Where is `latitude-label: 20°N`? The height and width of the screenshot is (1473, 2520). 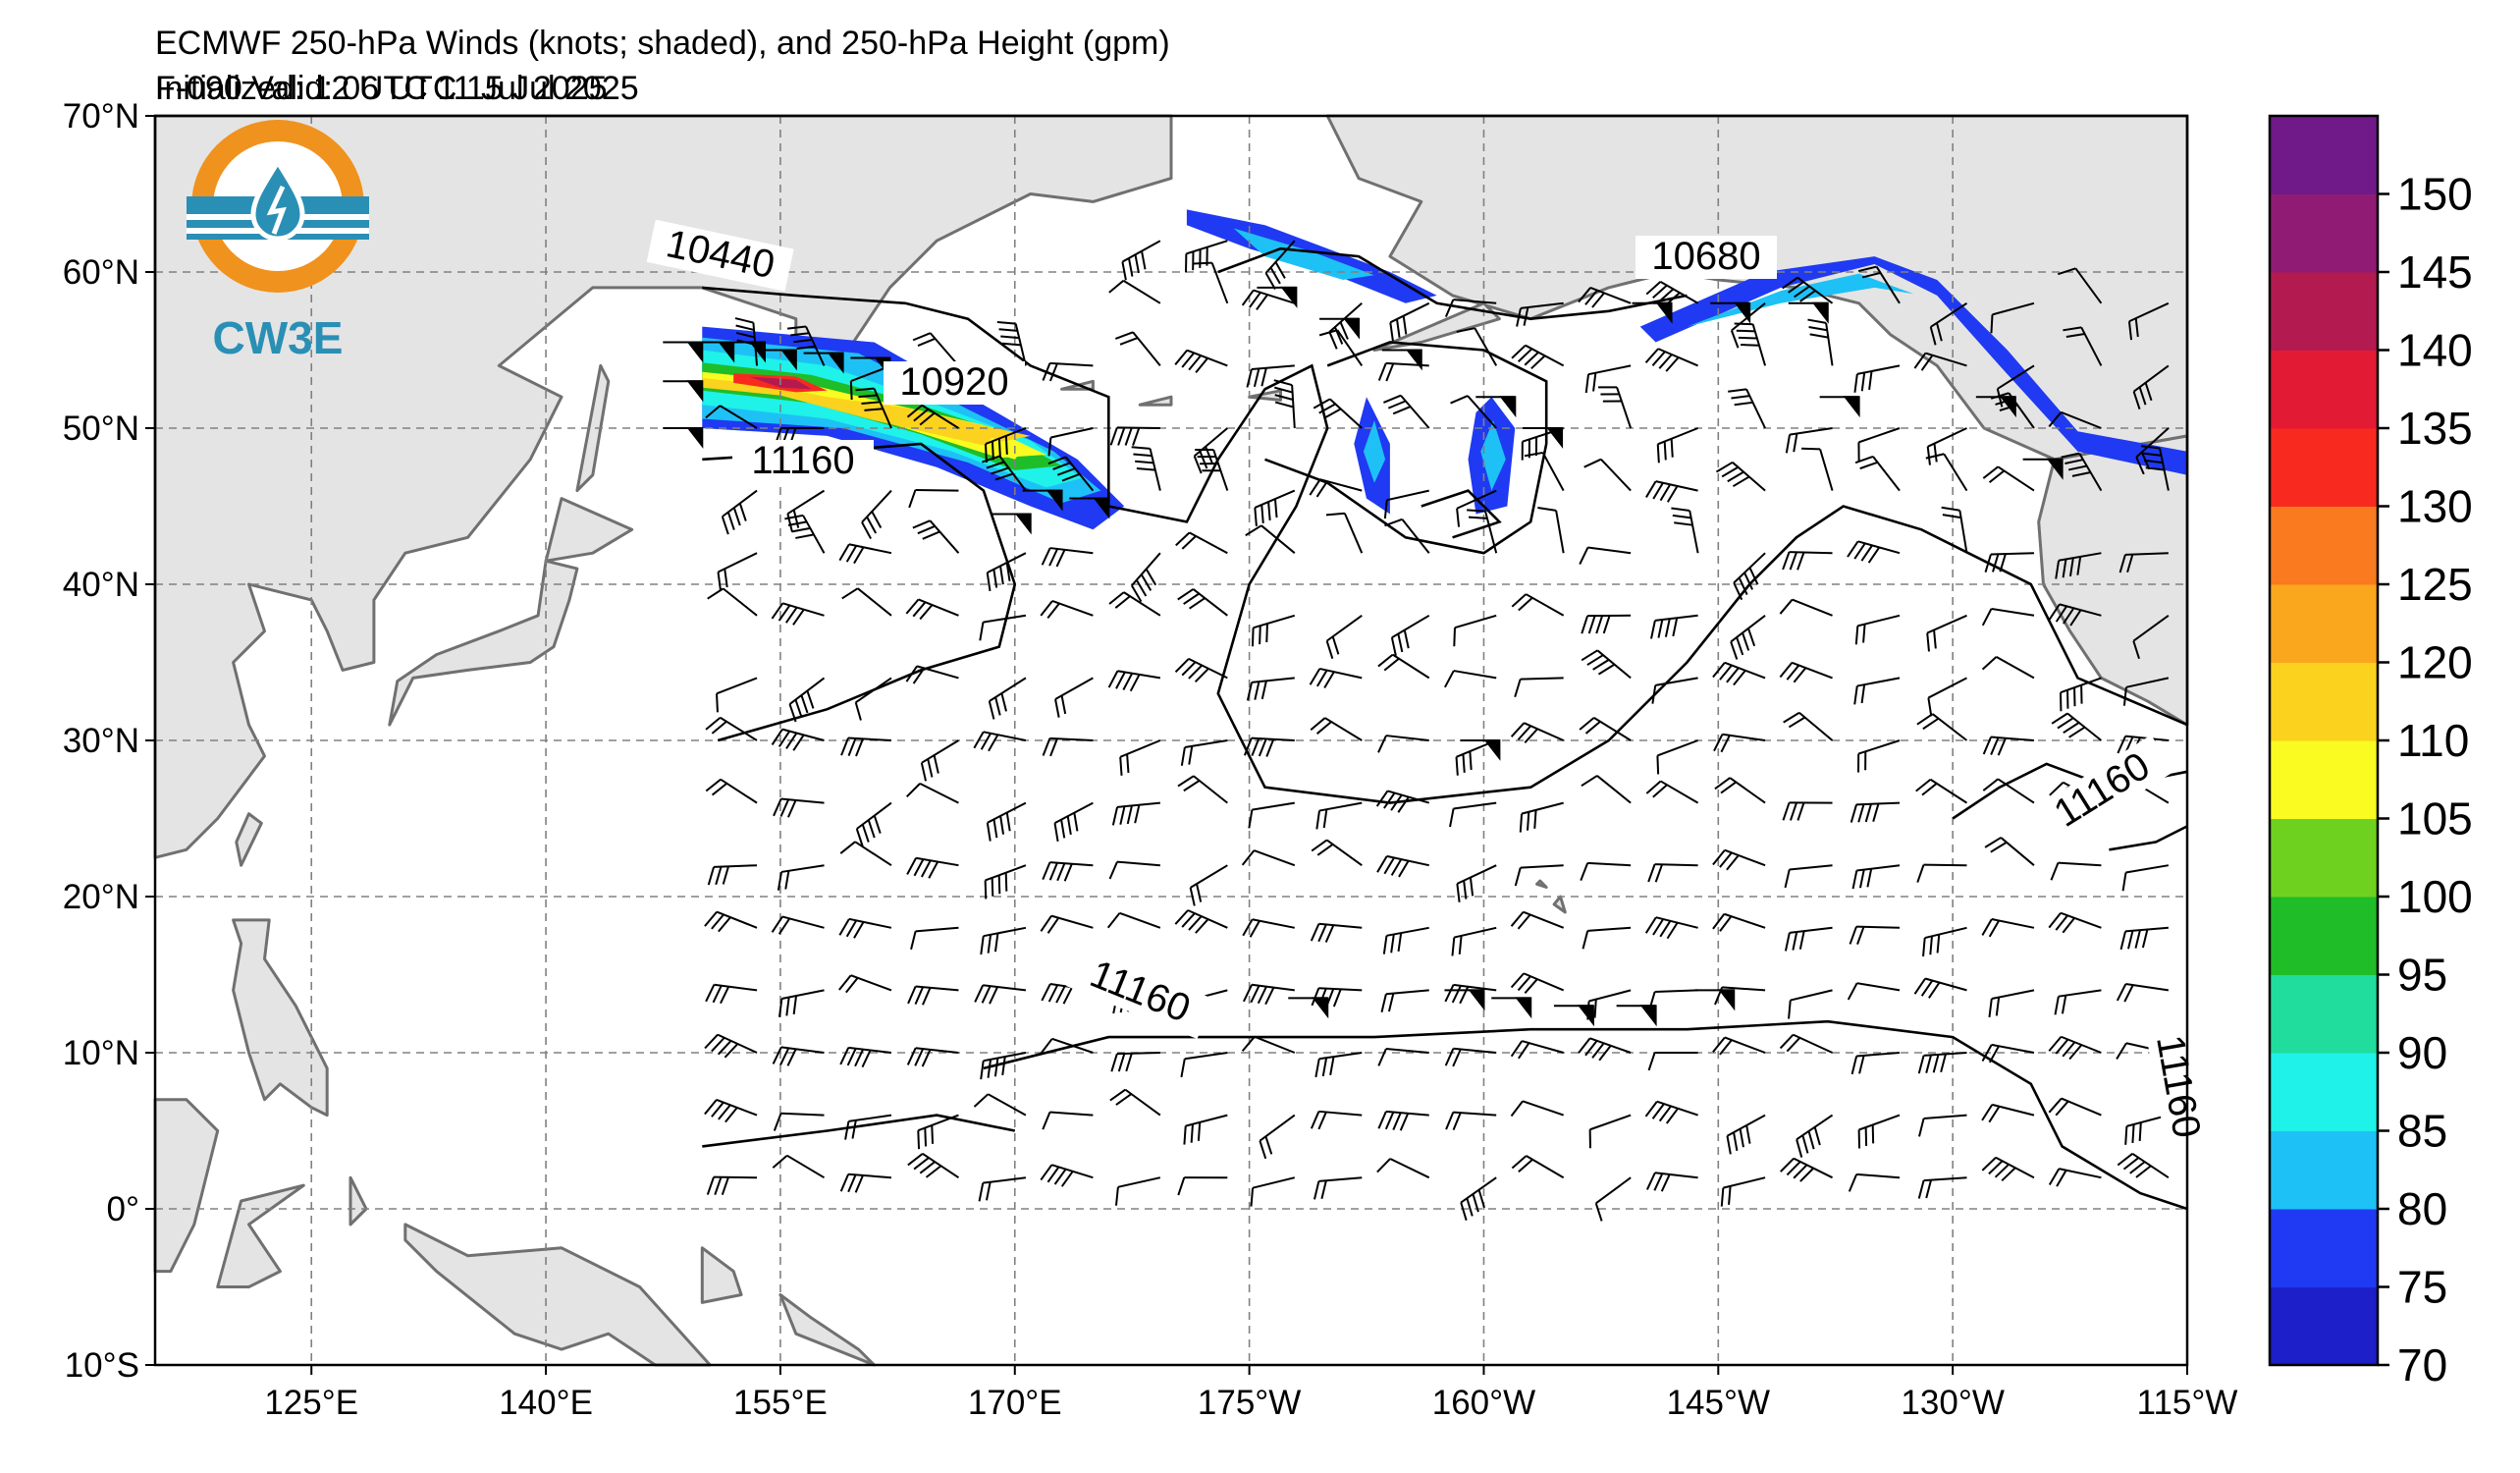 latitude-label: 20°N is located at coordinates (101, 897).